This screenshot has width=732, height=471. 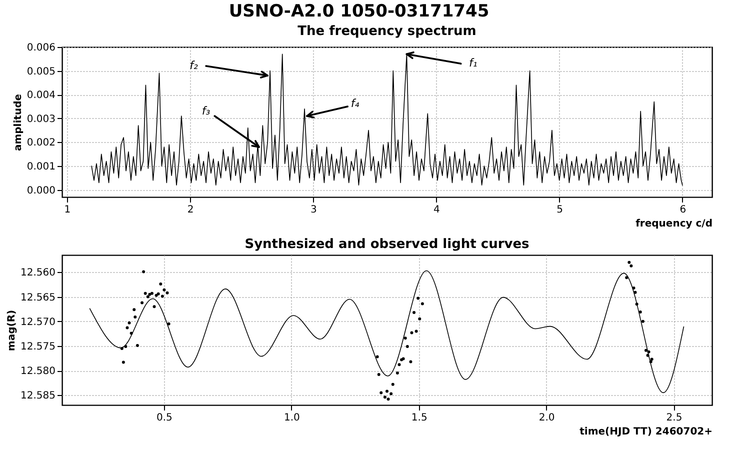 What do you see at coordinates (194, 65) in the screenshot?
I see `annotation: f₂` at bounding box center [194, 65].